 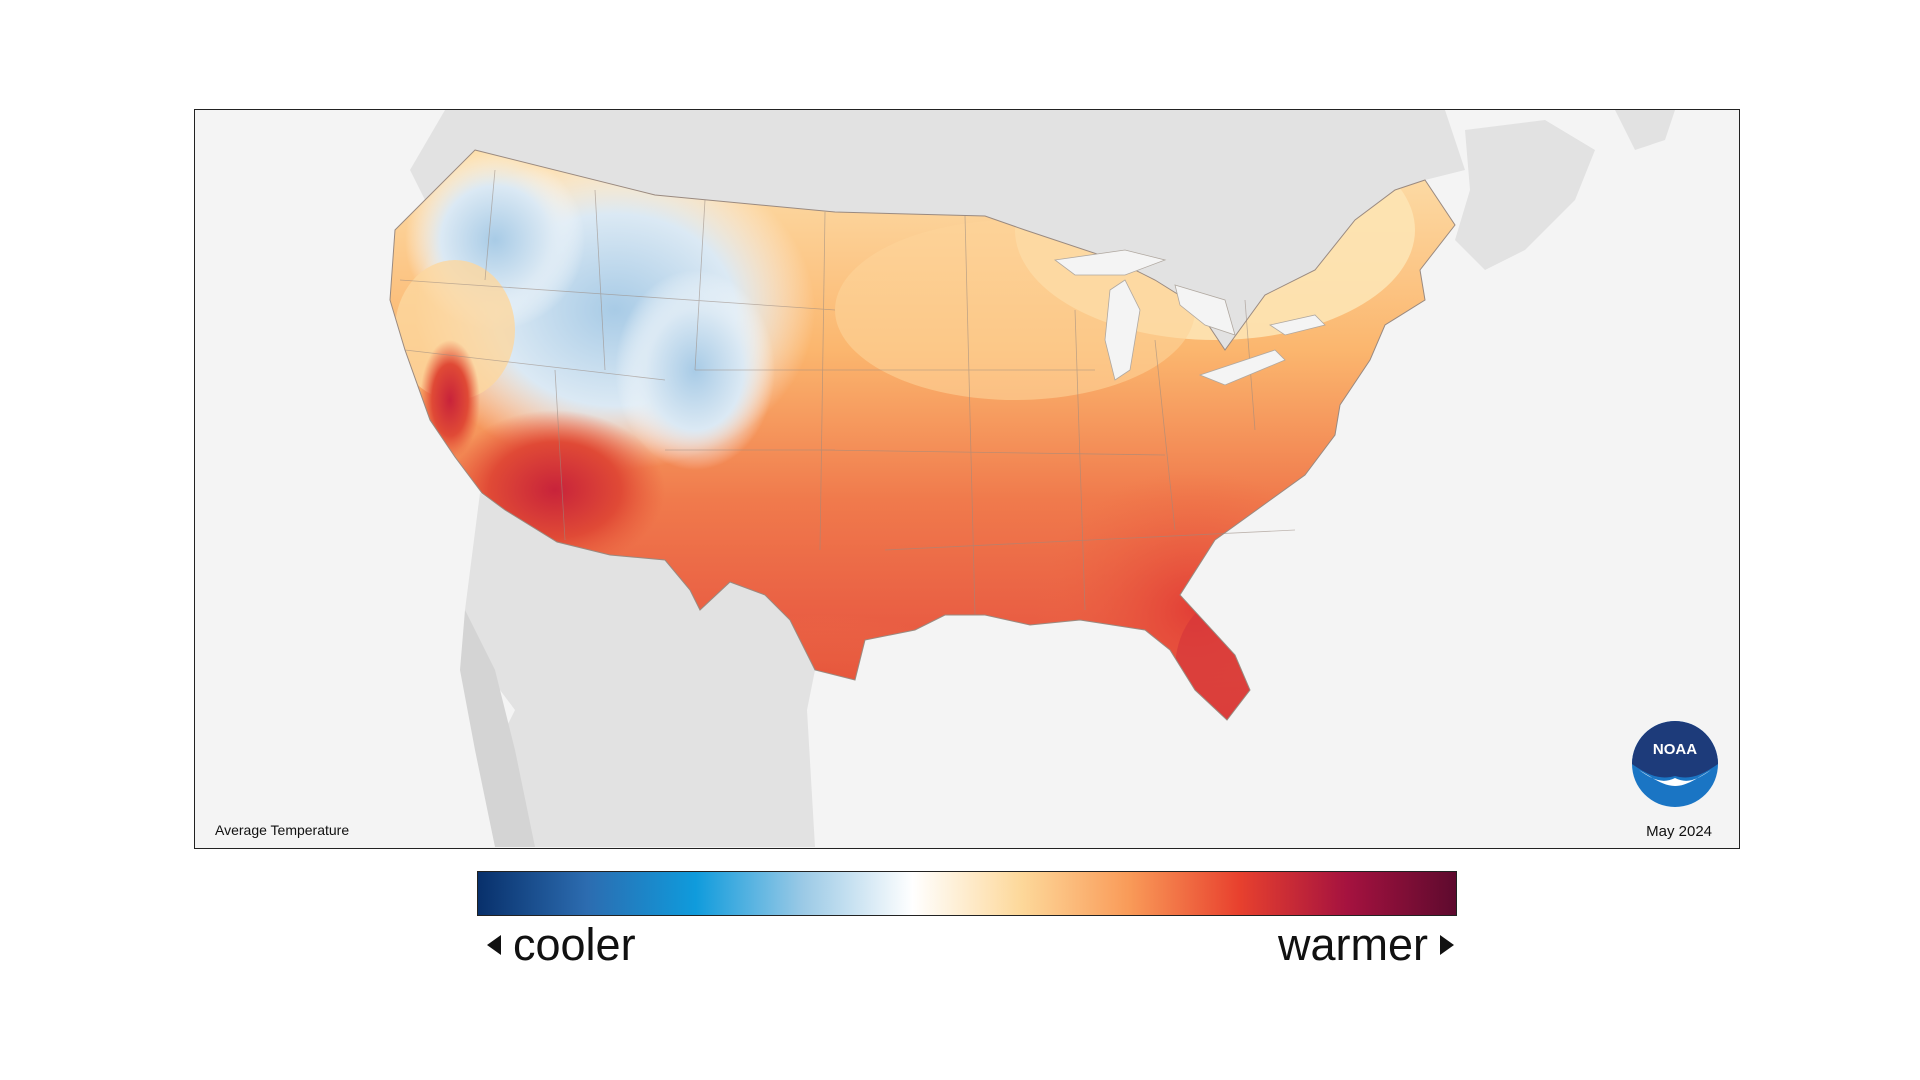 What do you see at coordinates (1189, 317) in the screenshot?
I see `great-lakes` at bounding box center [1189, 317].